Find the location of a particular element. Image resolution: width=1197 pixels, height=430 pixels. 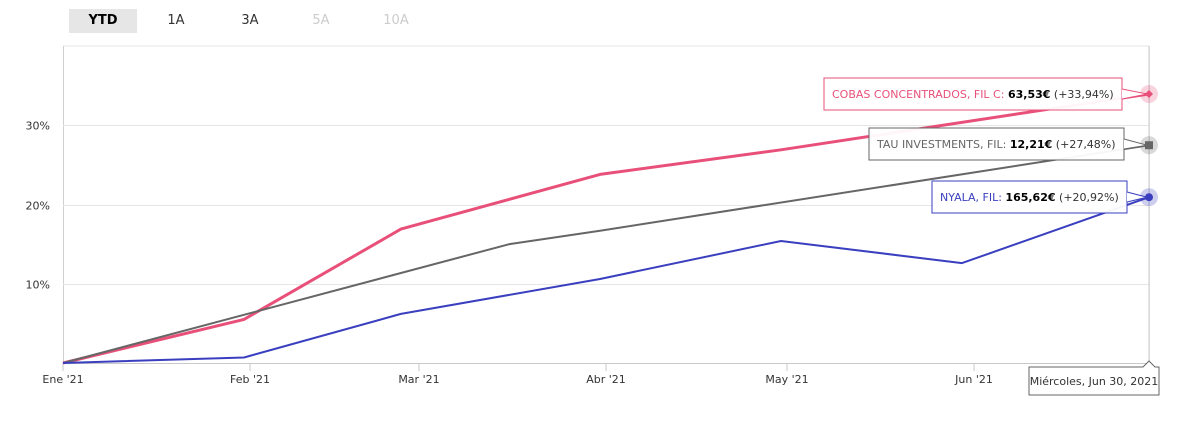

tooltip-box-nyala is located at coordinates (1029, 197).